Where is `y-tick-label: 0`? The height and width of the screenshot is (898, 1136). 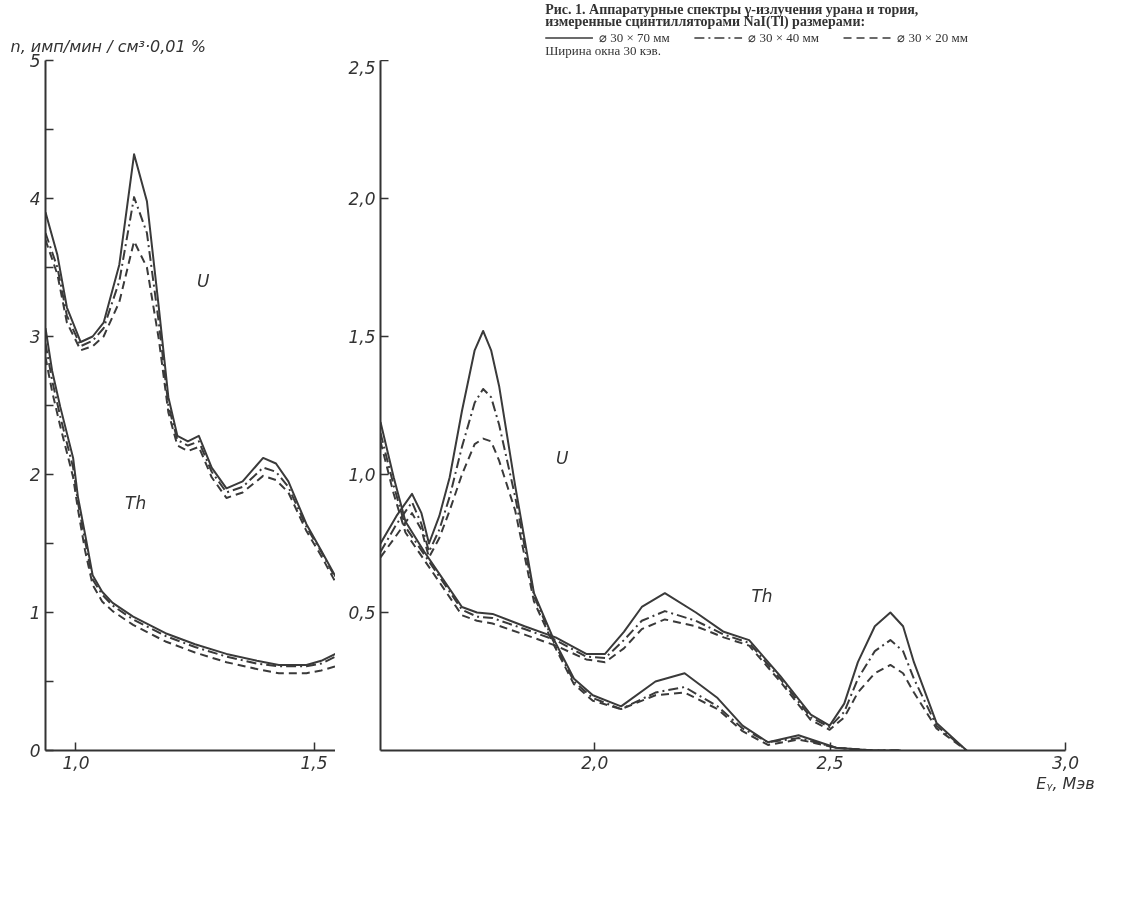 y-tick-label: 0 is located at coordinates (35, 751).